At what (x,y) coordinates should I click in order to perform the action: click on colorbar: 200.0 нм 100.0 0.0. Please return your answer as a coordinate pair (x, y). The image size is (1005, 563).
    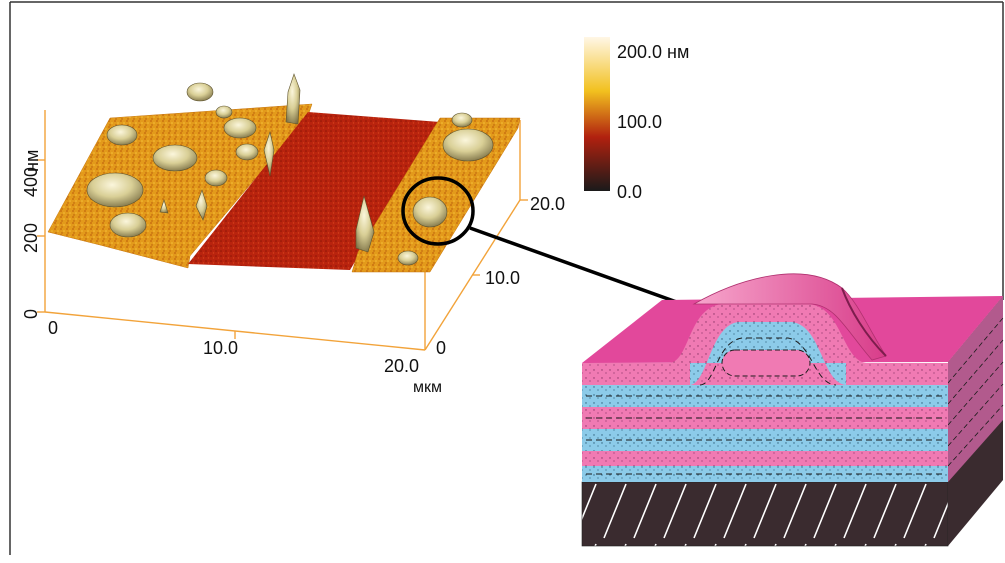
    Looking at the image, I should click on (636, 119).